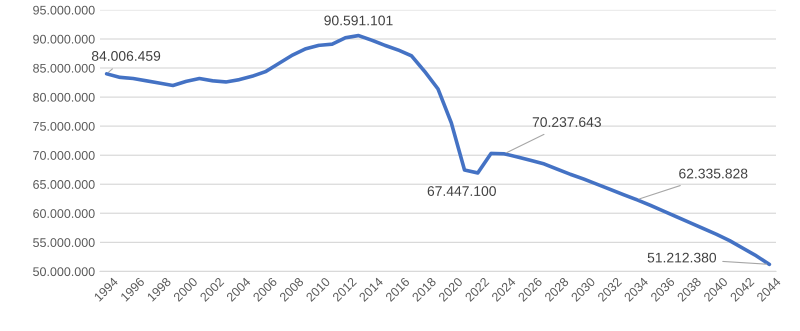 The image size is (800, 331). What do you see at coordinates (713, 173) in the screenshot?
I see `annotation: 62.335.828` at bounding box center [713, 173].